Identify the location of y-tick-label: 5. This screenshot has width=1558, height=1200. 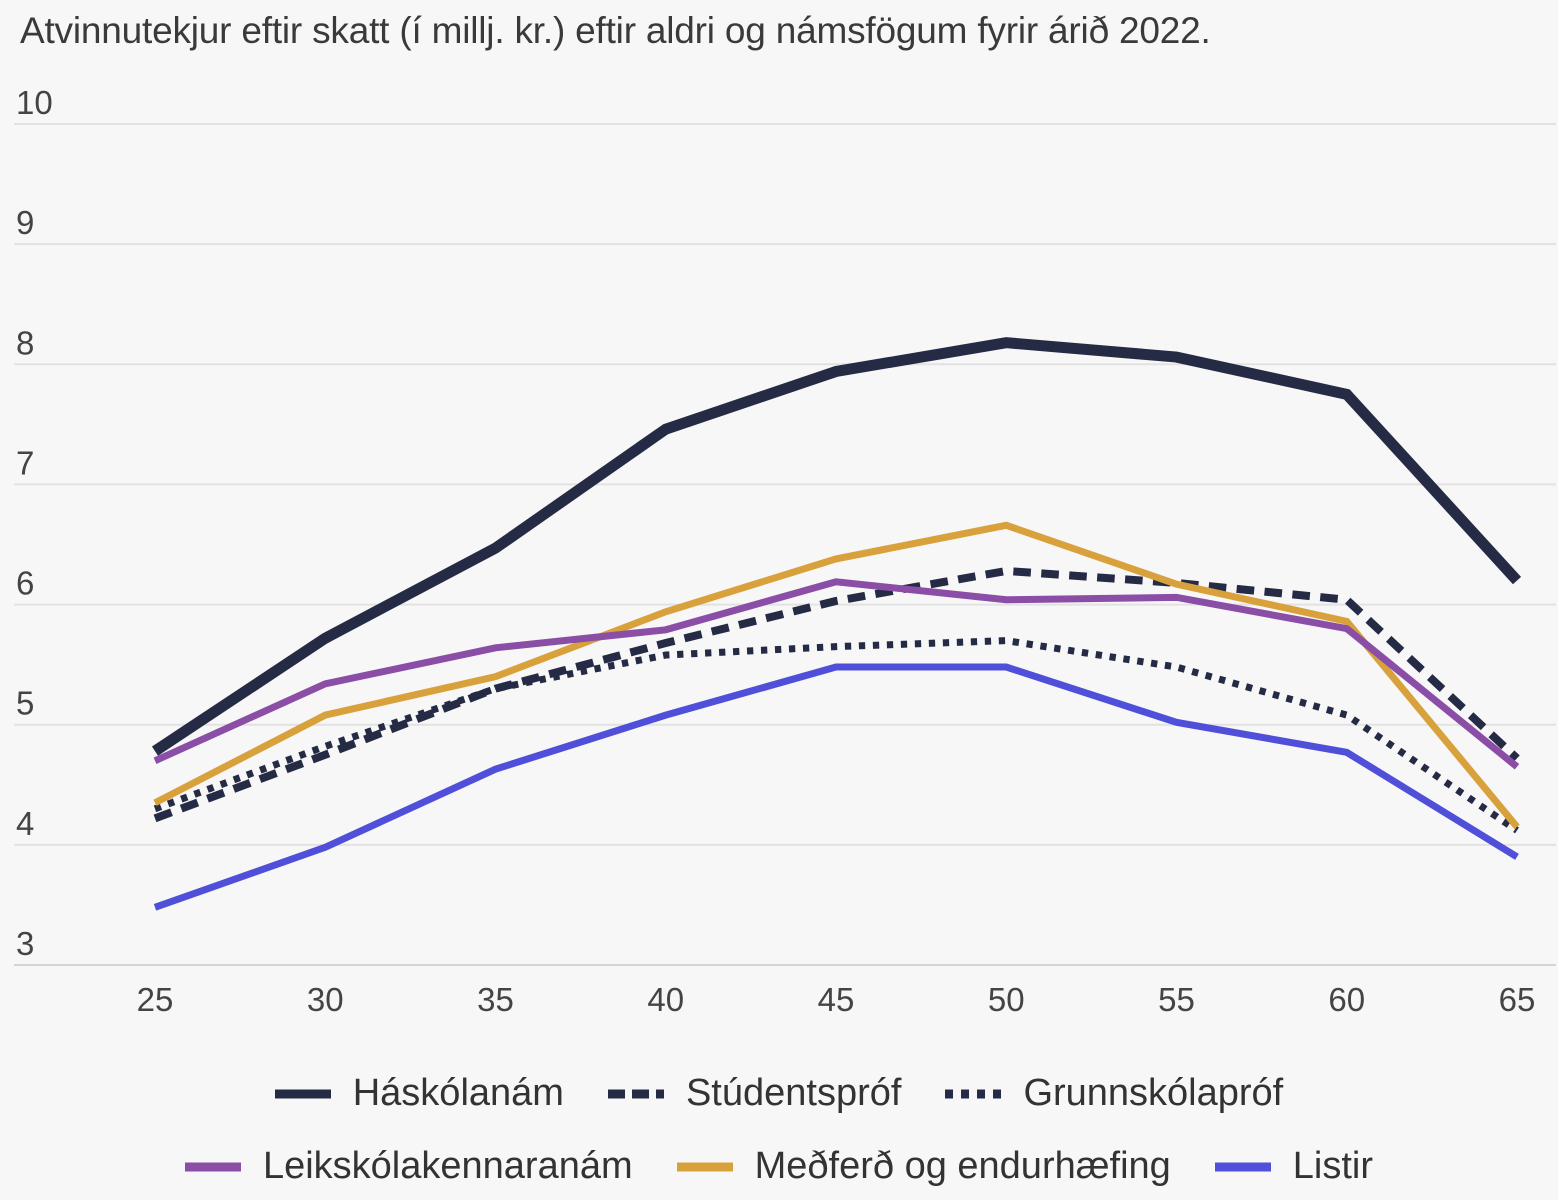
(25, 703).